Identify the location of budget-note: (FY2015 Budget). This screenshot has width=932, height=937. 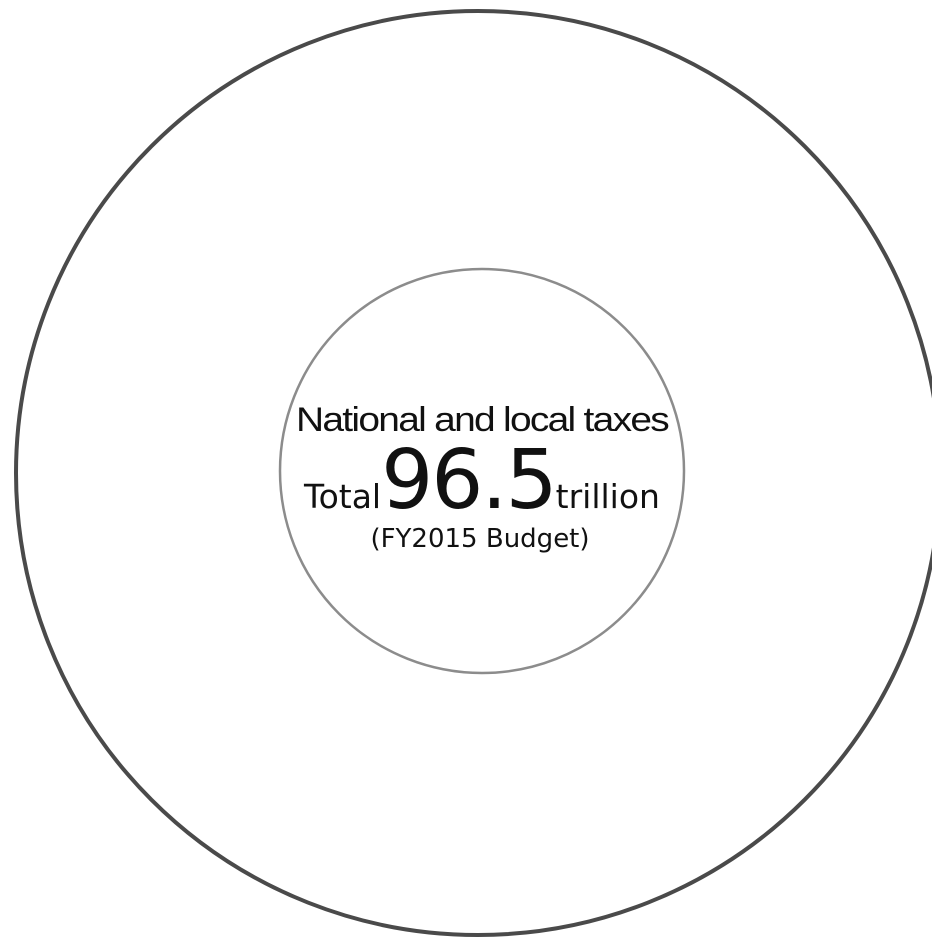
(479, 539).